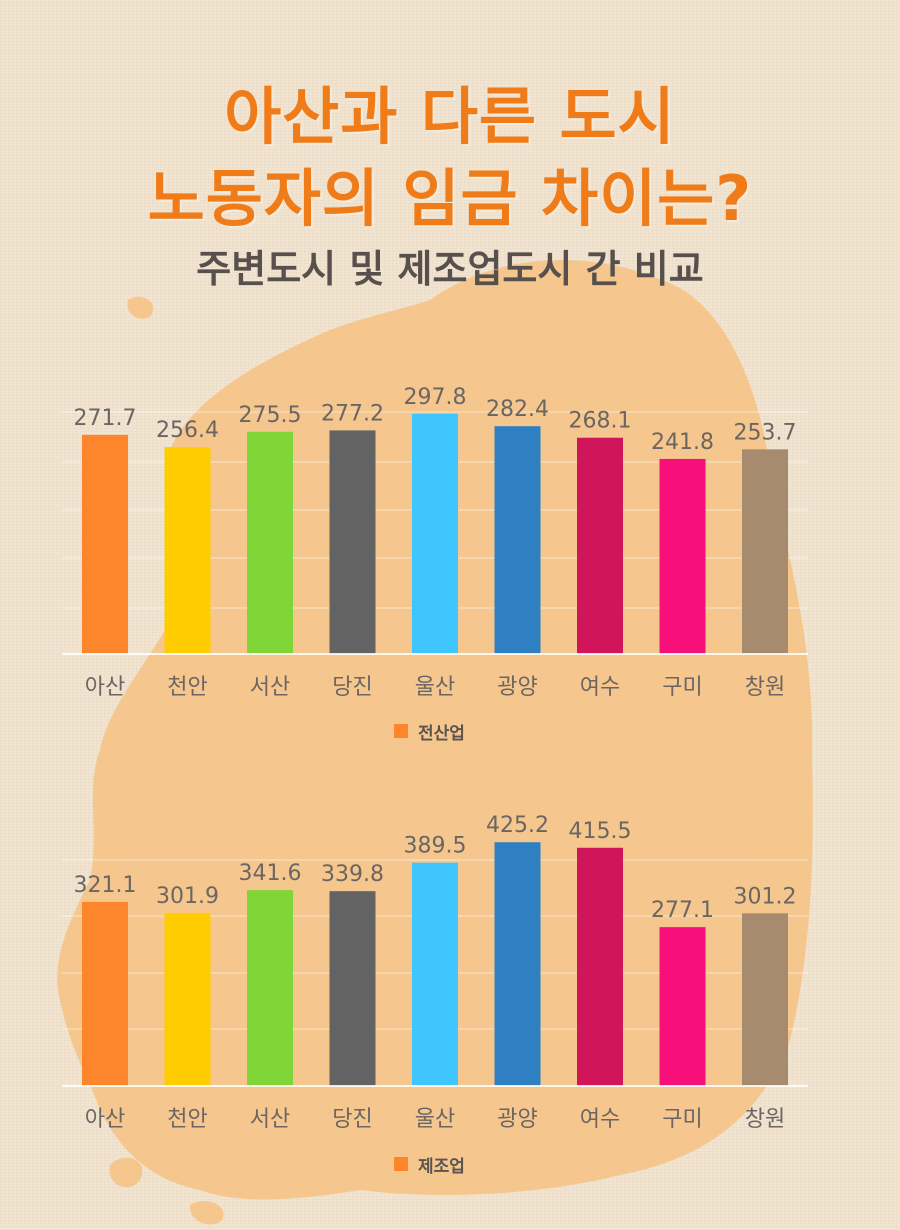  Describe the element at coordinates (517, 409) in the screenshot. I see `value-label: 282.4` at that location.